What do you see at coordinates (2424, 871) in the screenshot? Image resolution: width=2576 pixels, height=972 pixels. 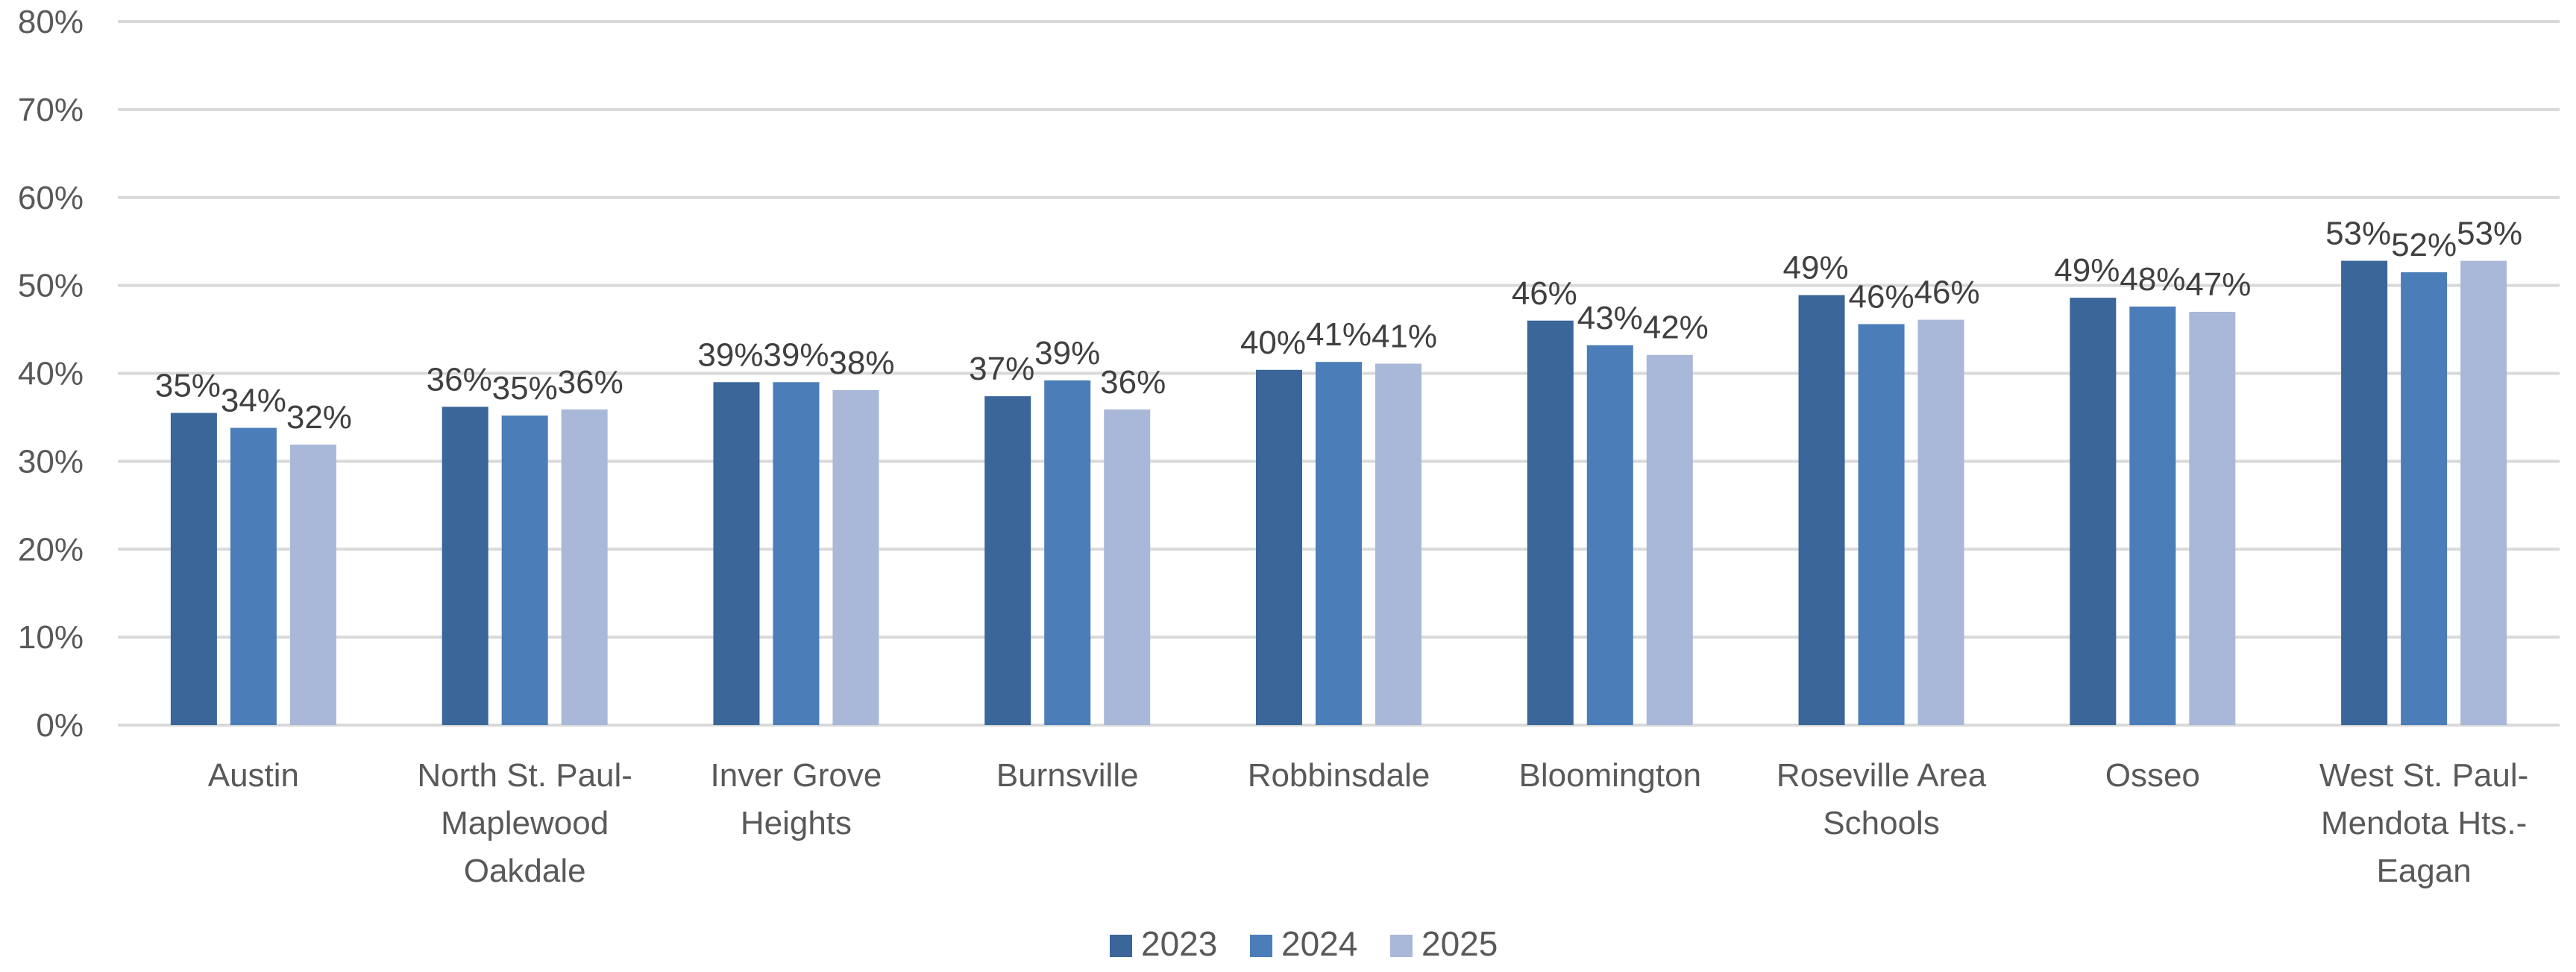 I see `x-tick-label-line: Eagan` at bounding box center [2424, 871].